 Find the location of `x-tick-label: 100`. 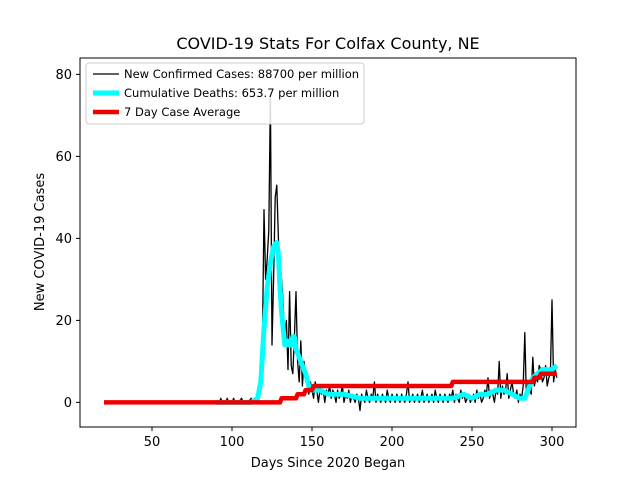

x-tick-label: 100 is located at coordinates (232, 442).